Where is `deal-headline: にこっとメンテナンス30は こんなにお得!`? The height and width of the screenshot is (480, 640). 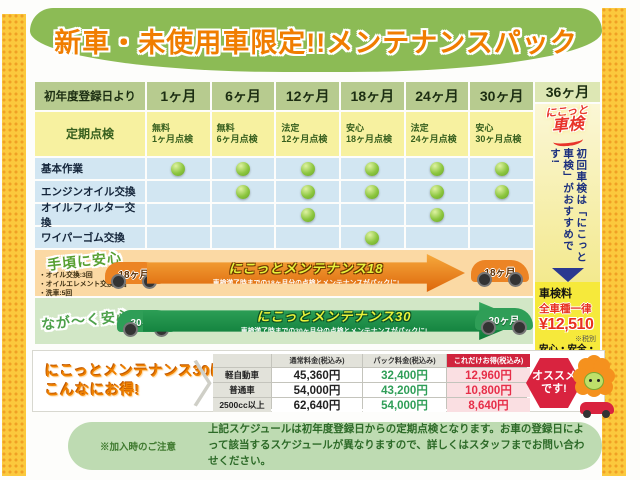 deal-headline: にこっとメンテナンス30は こんなにお得! is located at coordinates (135, 382).